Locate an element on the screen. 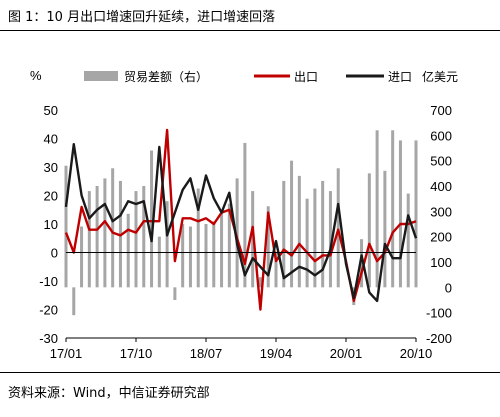  legend-label-import: 进口 is located at coordinates (400, 77).